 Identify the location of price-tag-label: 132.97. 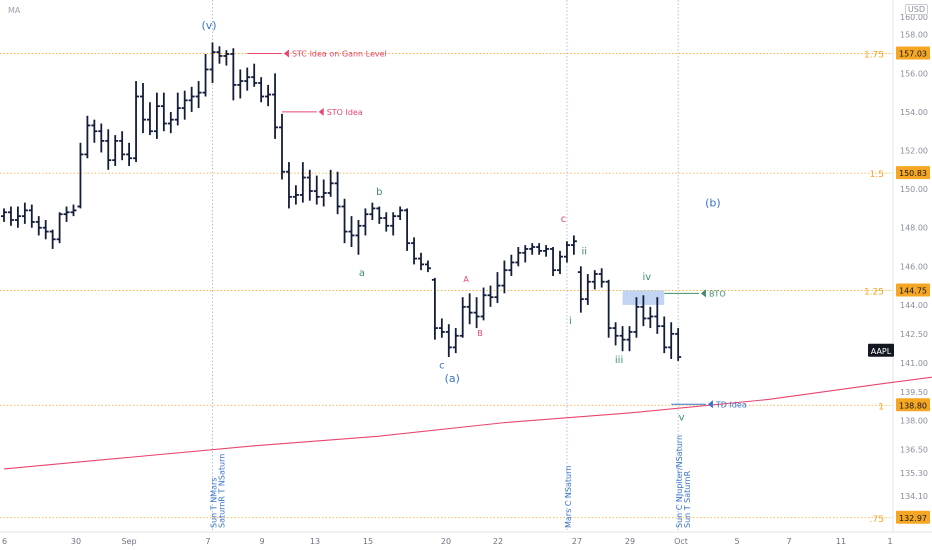
(913, 518).